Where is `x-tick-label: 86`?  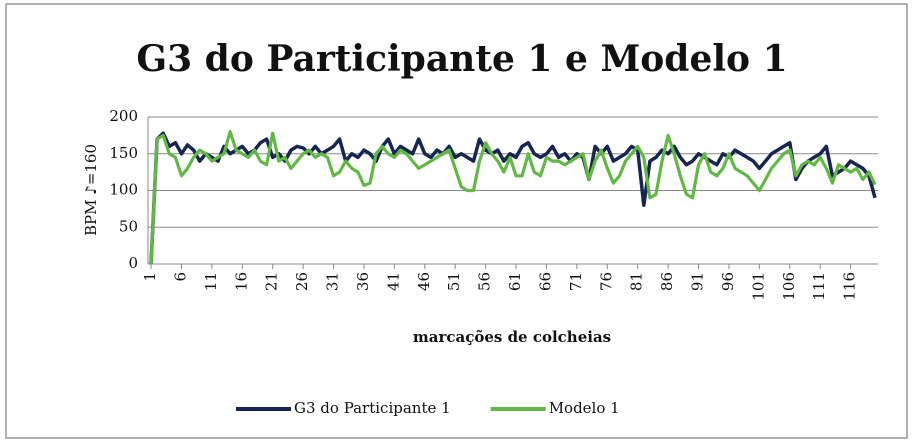
x-tick-label: 86 is located at coordinates (667, 281).